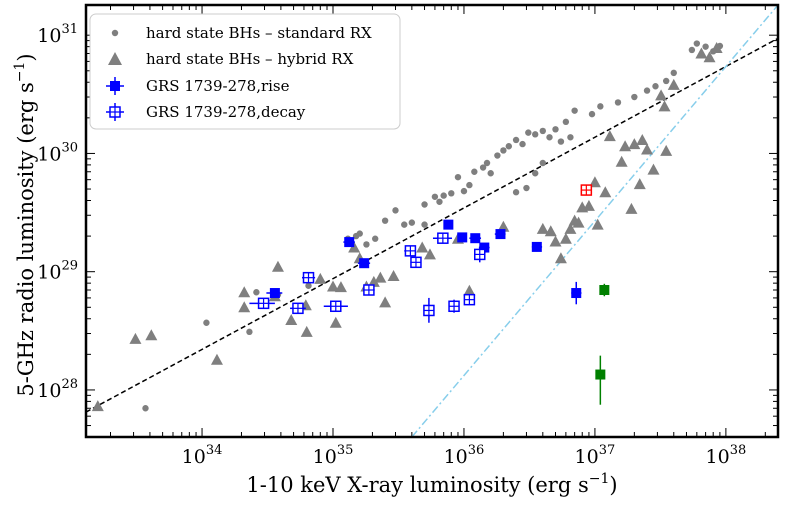 The height and width of the screenshot is (506, 789). What do you see at coordinates (464, 455) in the screenshot?
I see `x-tick-label-2: 1036` at bounding box center [464, 455].